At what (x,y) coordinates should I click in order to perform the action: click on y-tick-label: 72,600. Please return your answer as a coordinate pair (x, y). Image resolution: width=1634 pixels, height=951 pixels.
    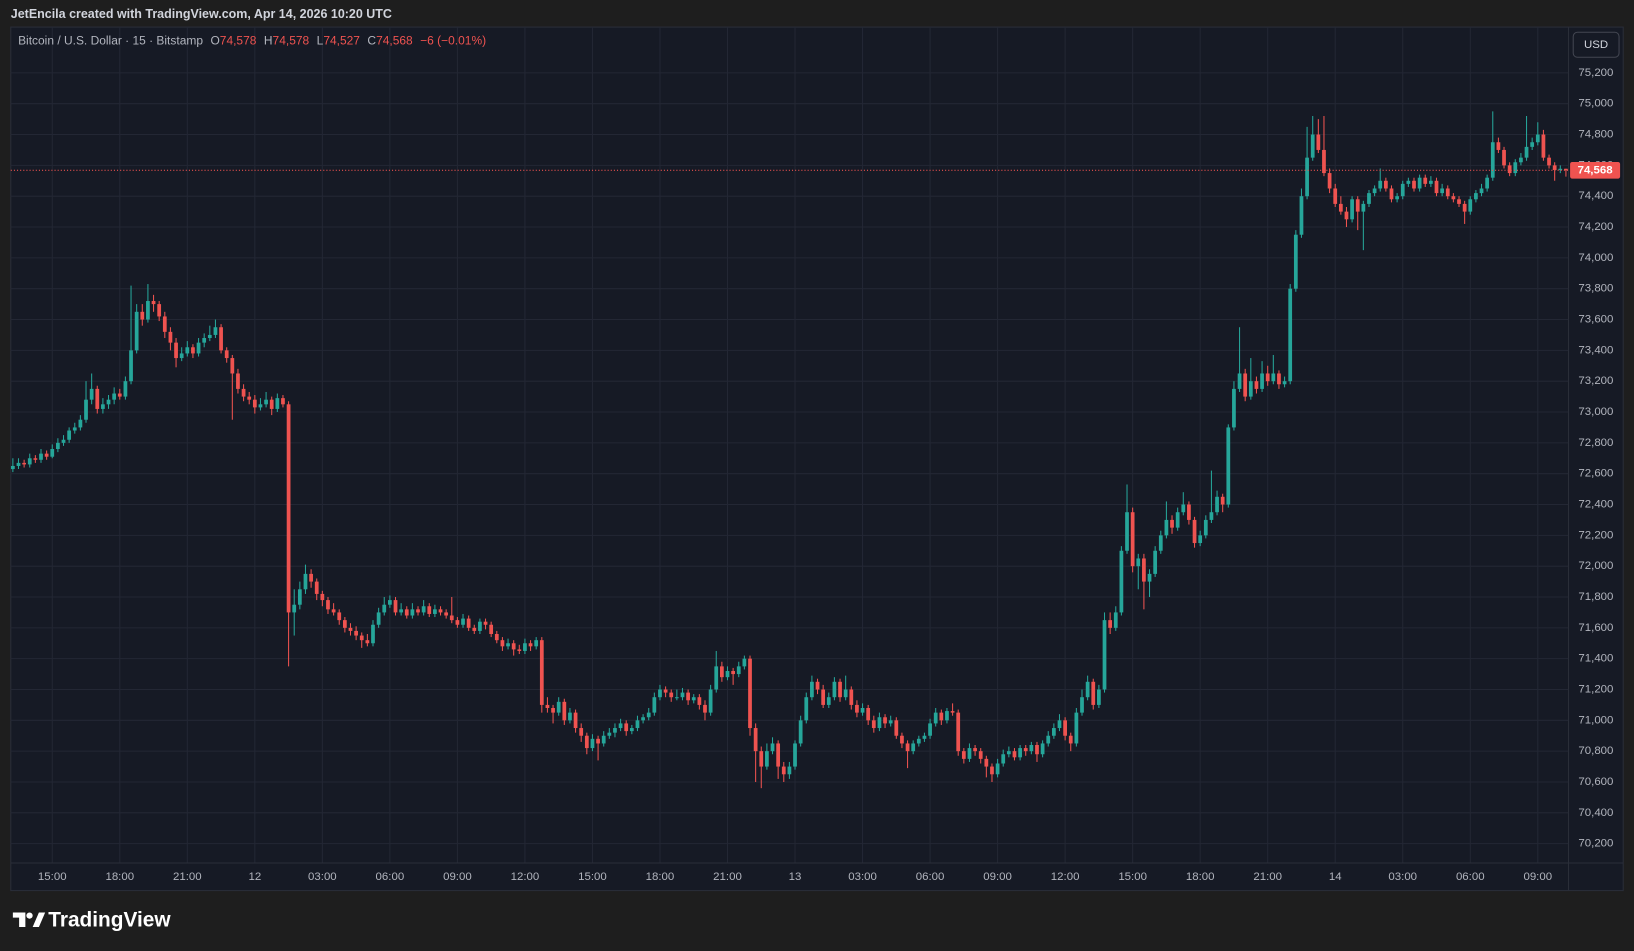
    Looking at the image, I should click on (1595, 474).